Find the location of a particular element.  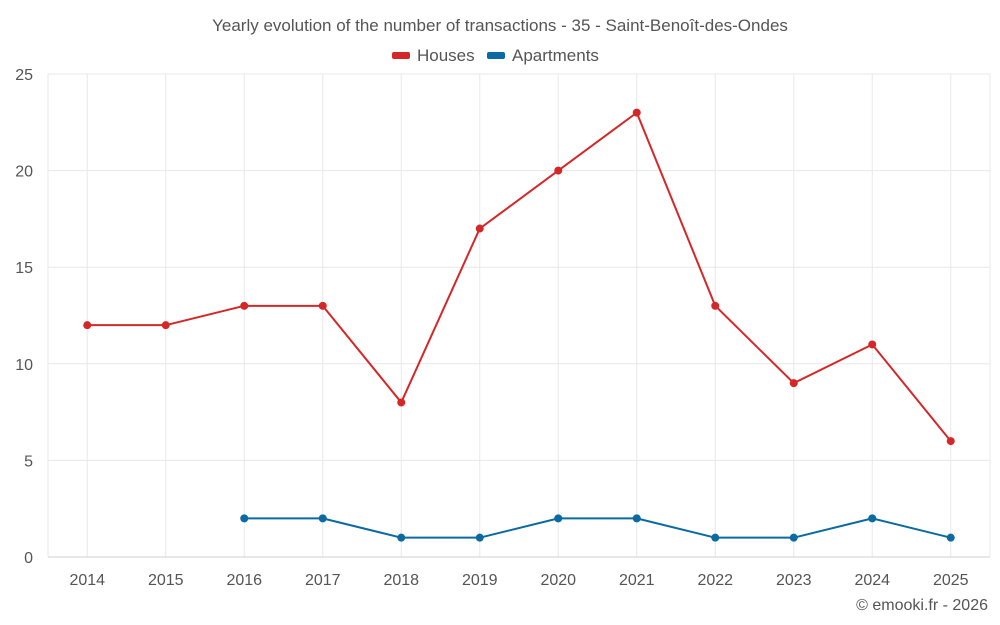

series-line-apartments is located at coordinates (597, 528).